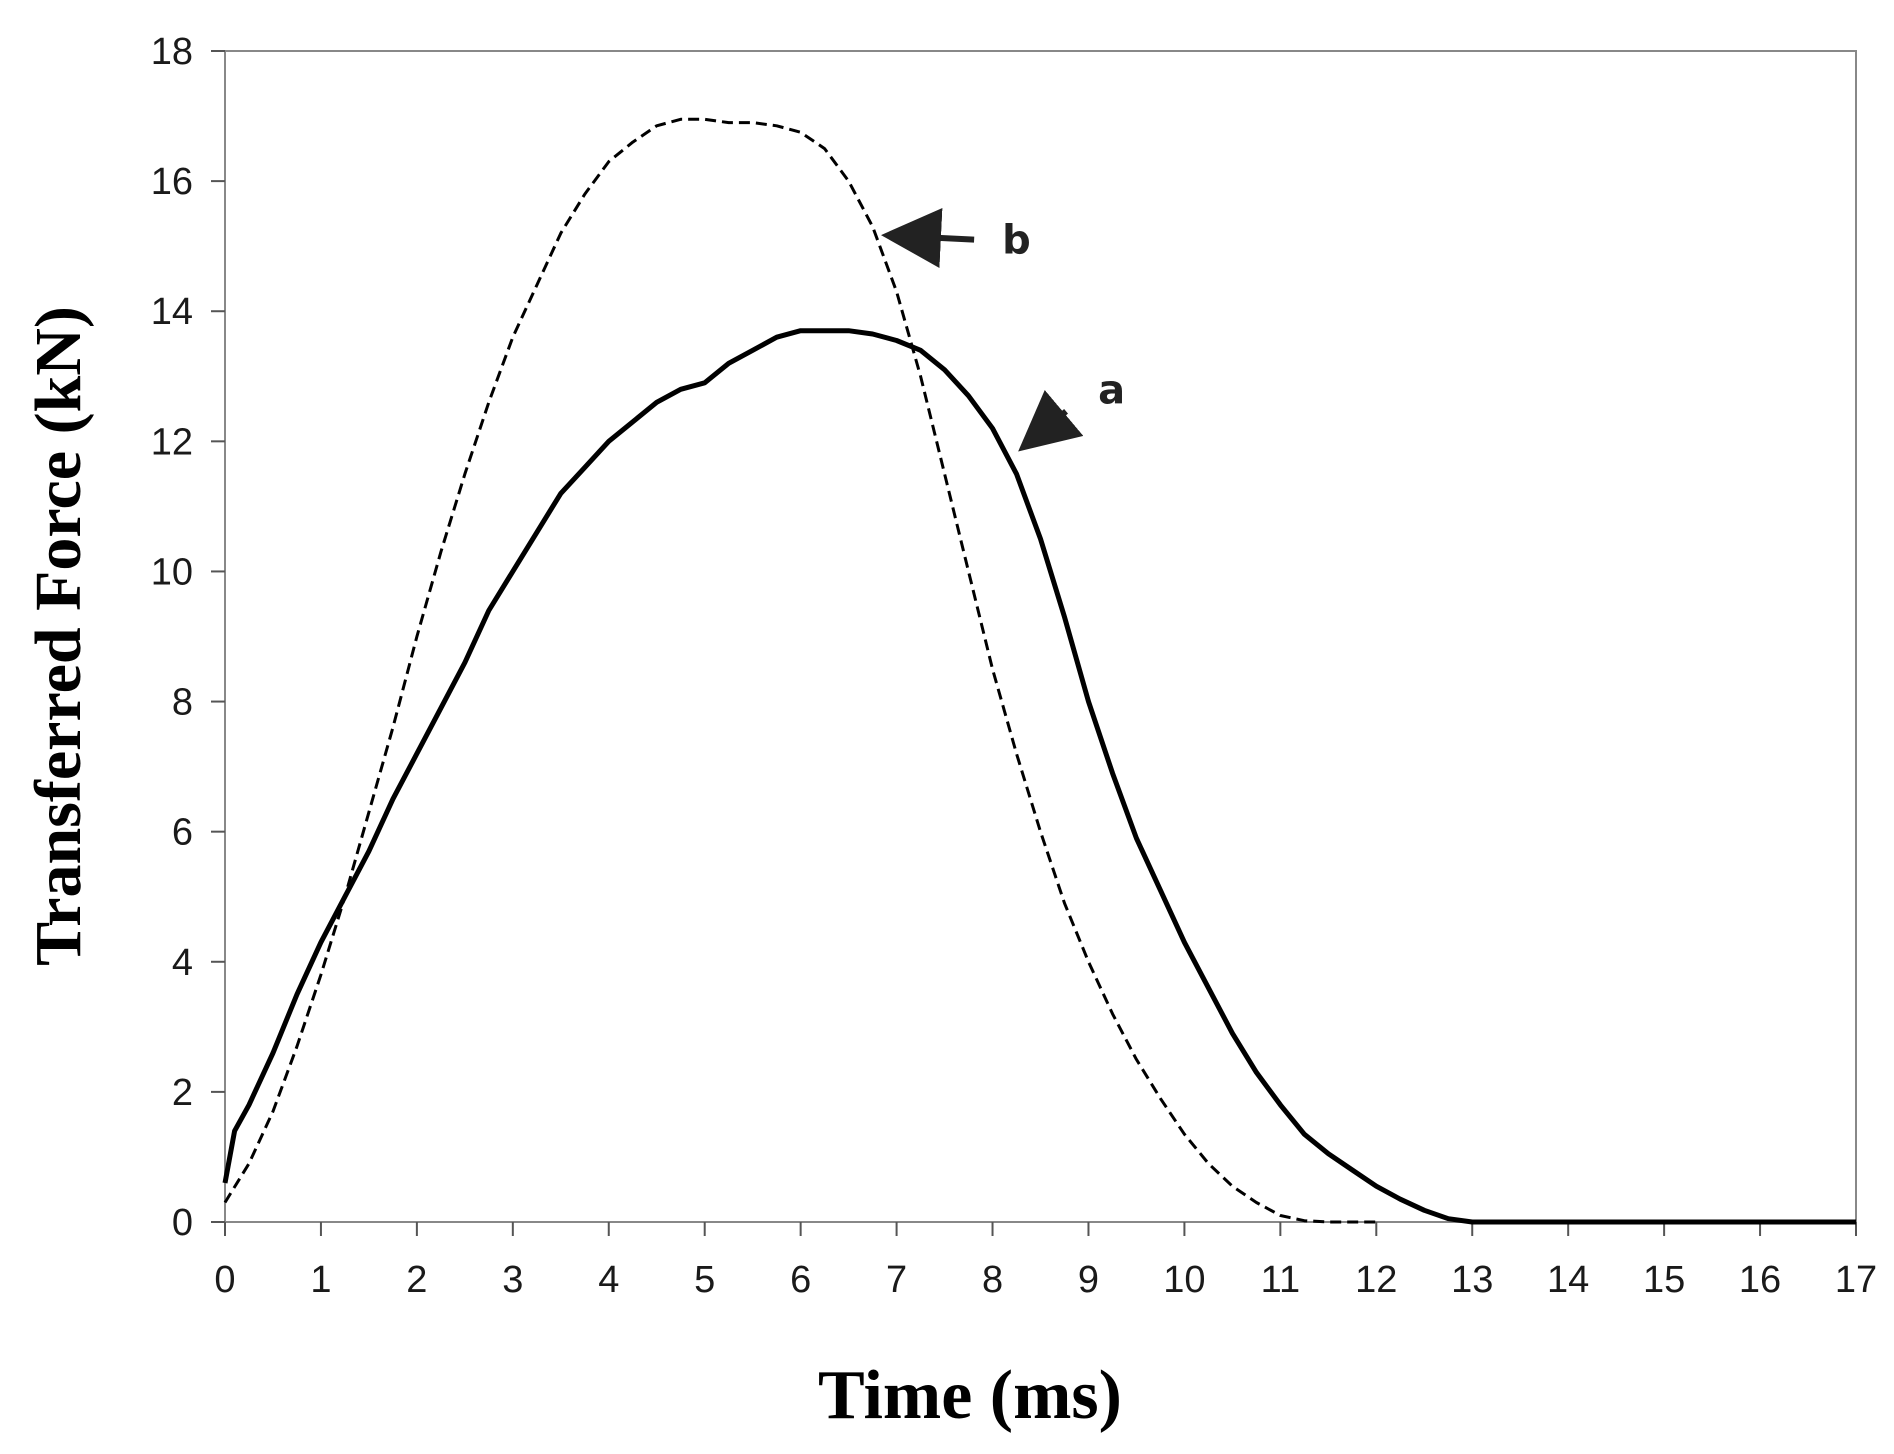  What do you see at coordinates (172, 182) in the screenshot?
I see `y-tick-label-16: 16` at bounding box center [172, 182].